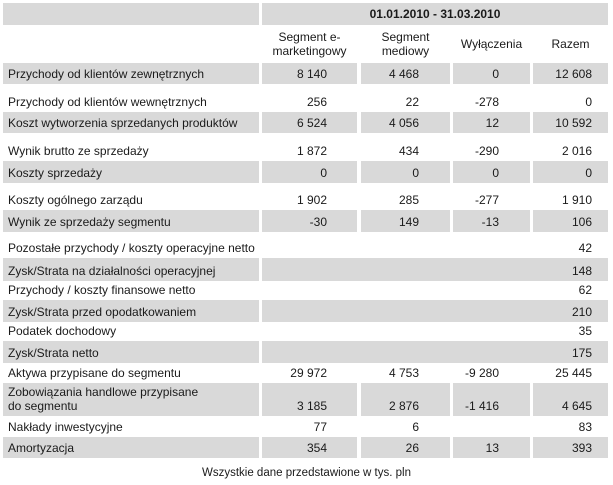 The width and height of the screenshot is (613, 485). What do you see at coordinates (131, 311) in the screenshot?
I see `row-label: Zysk/Strata przed opodatkowaniem` at bounding box center [131, 311].